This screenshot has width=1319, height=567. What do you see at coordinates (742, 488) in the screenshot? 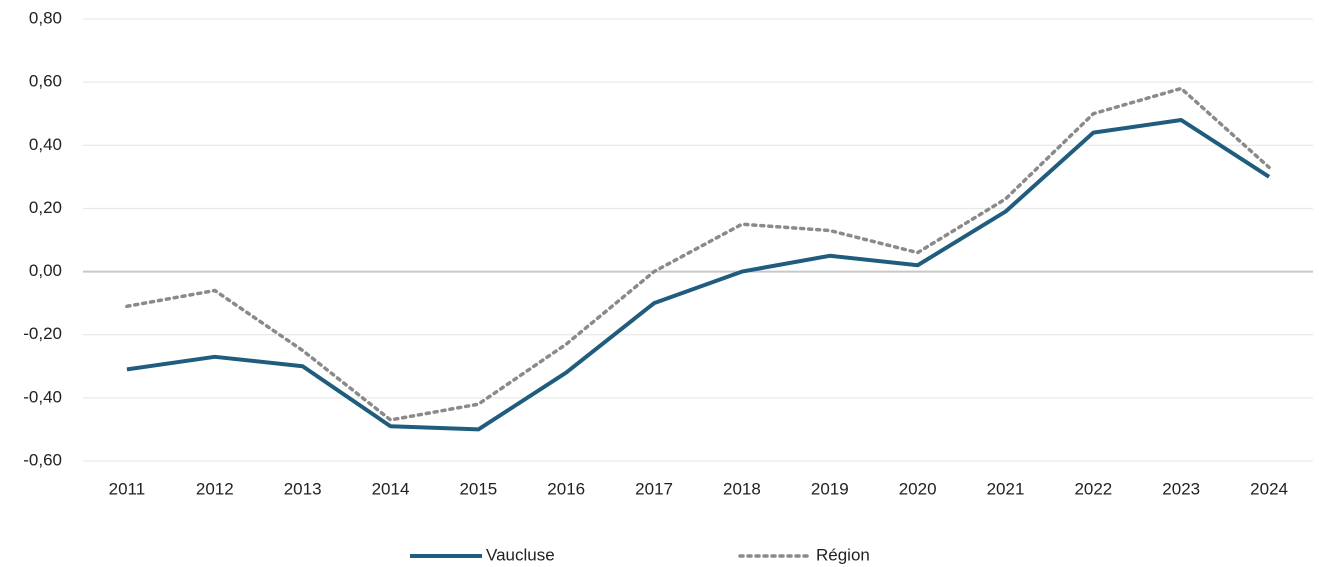
I see `x-tick-label: 2018` at bounding box center [742, 488].